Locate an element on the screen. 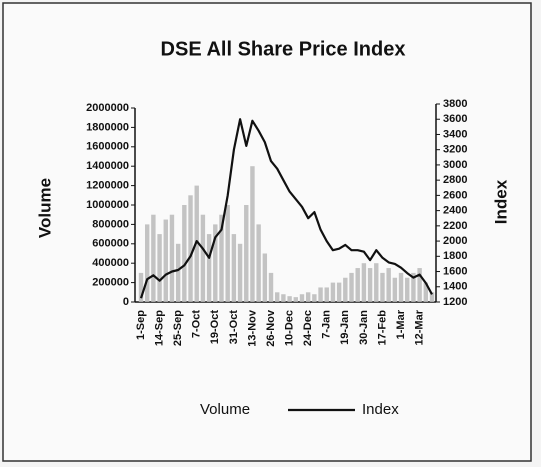  y-tick-label: 0 is located at coordinates (126, 302).